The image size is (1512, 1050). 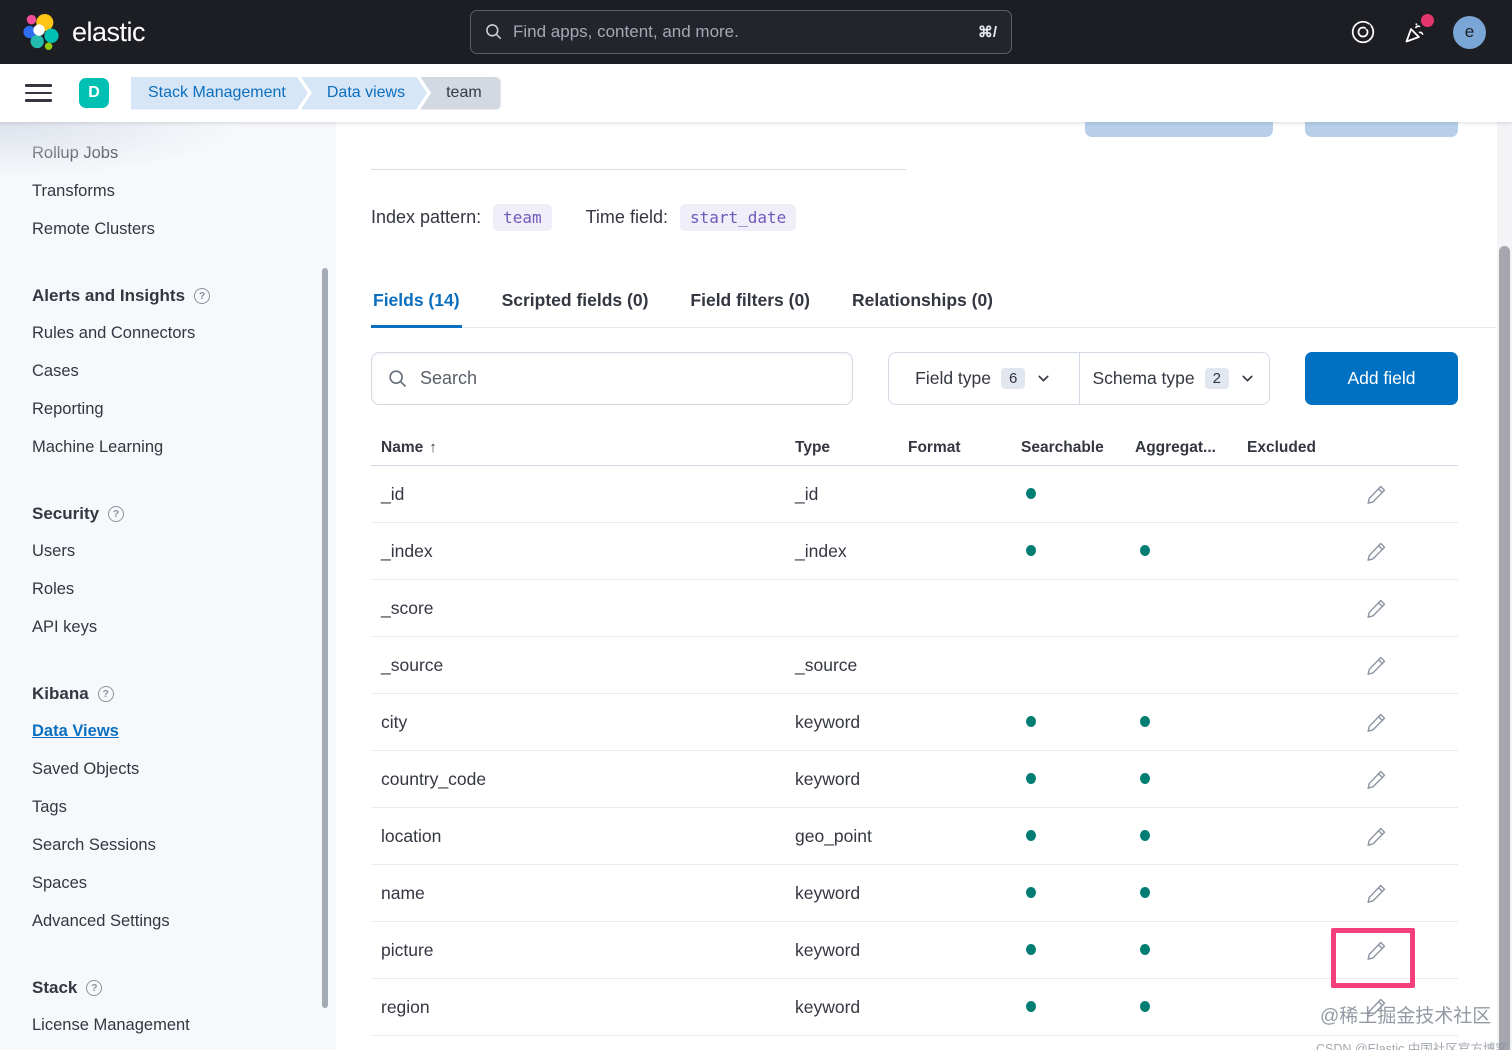 I want to click on column-header-searchable: Searchable, so click(x=1062, y=447).